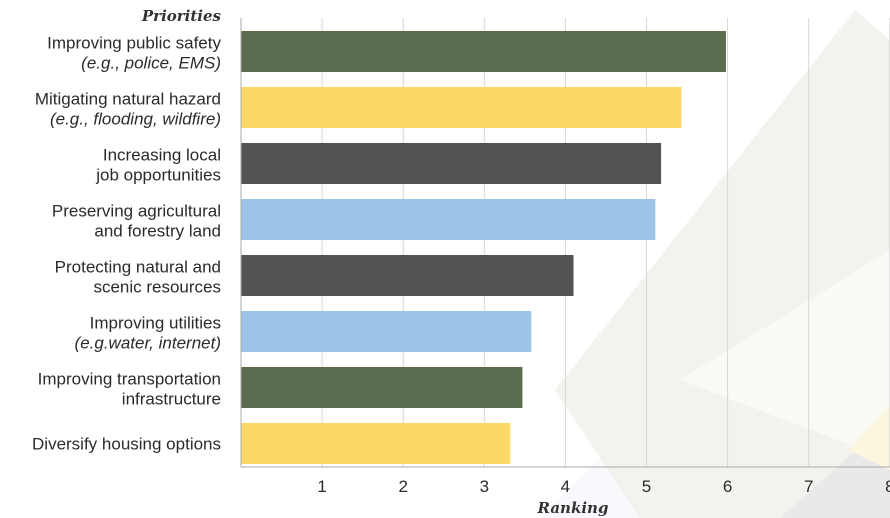 Image resolution: width=890 pixels, height=518 pixels. I want to click on category-label: Preserving agricultural, so click(136, 211).